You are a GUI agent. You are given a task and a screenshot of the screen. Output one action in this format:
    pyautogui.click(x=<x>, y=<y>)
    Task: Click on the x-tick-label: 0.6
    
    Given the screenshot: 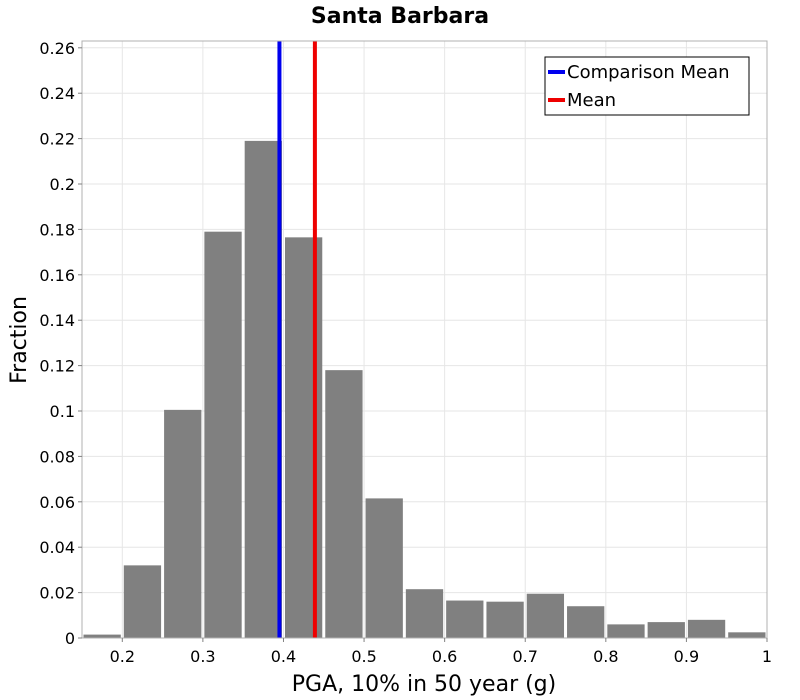 What is the action you would take?
    pyautogui.click(x=444, y=656)
    